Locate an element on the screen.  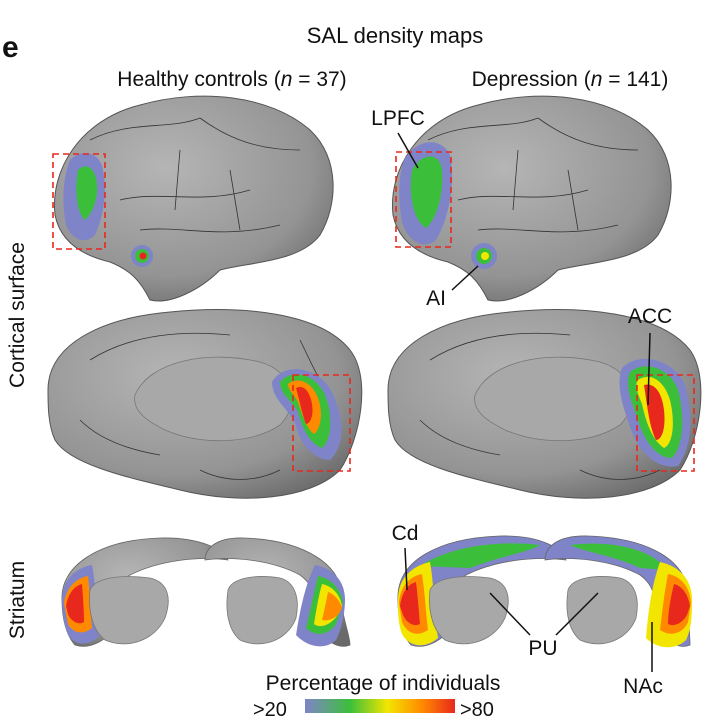
row-label-striatum: Striatum is located at coordinates (17, 600).